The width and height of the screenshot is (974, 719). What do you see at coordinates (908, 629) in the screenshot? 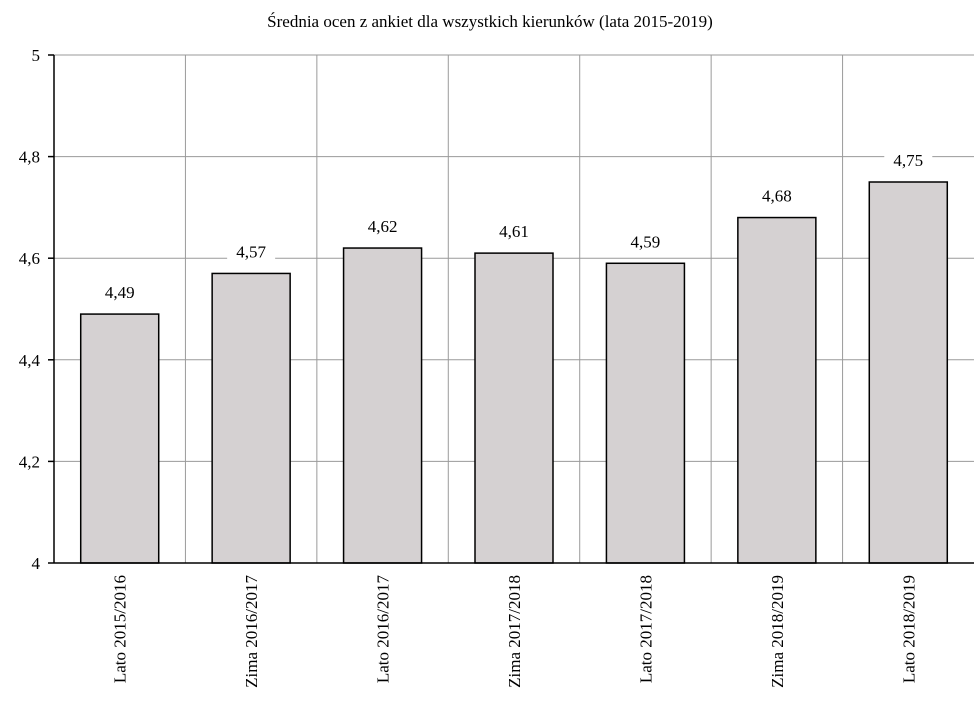
I see `category-label: Lato 2018/2019` at bounding box center [908, 629].